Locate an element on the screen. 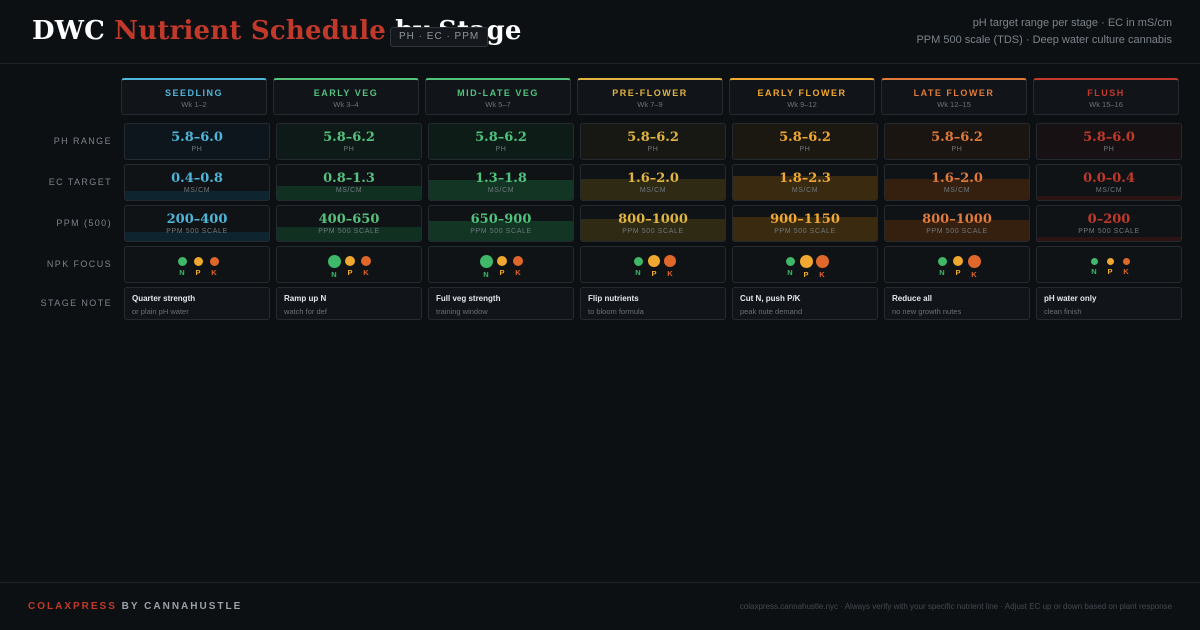 The width and height of the screenshot is (1200, 630). ppm-cell: 0–200 PPM 500 SCALE is located at coordinates (1109, 223).